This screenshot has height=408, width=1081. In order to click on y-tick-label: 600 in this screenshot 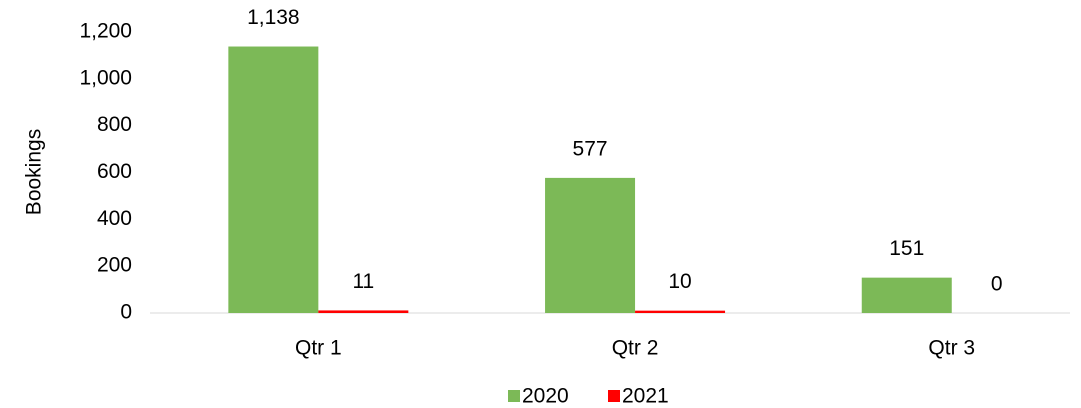, I will do `click(114, 171)`.